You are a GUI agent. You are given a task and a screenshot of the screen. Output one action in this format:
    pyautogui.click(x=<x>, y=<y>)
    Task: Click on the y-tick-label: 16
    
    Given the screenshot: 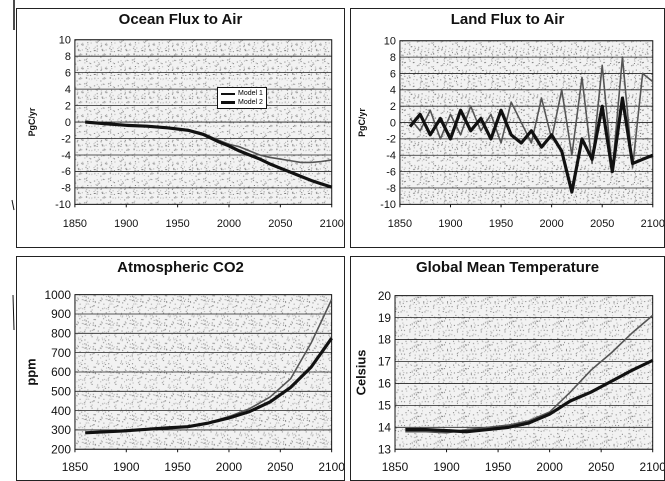 What is the action you would take?
    pyautogui.click(x=385, y=384)
    